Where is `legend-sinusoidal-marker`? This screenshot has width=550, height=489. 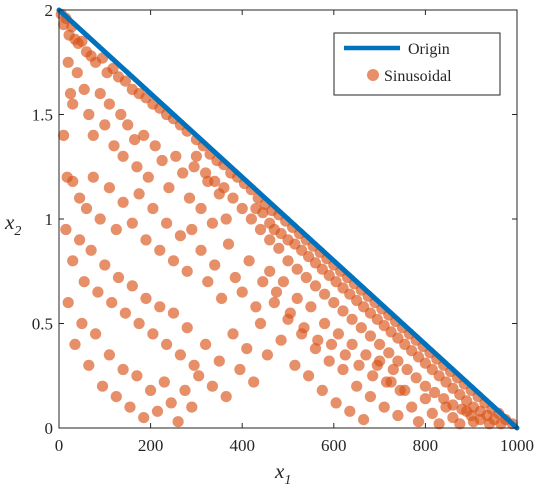 legend-sinusoidal-marker is located at coordinates (373, 75).